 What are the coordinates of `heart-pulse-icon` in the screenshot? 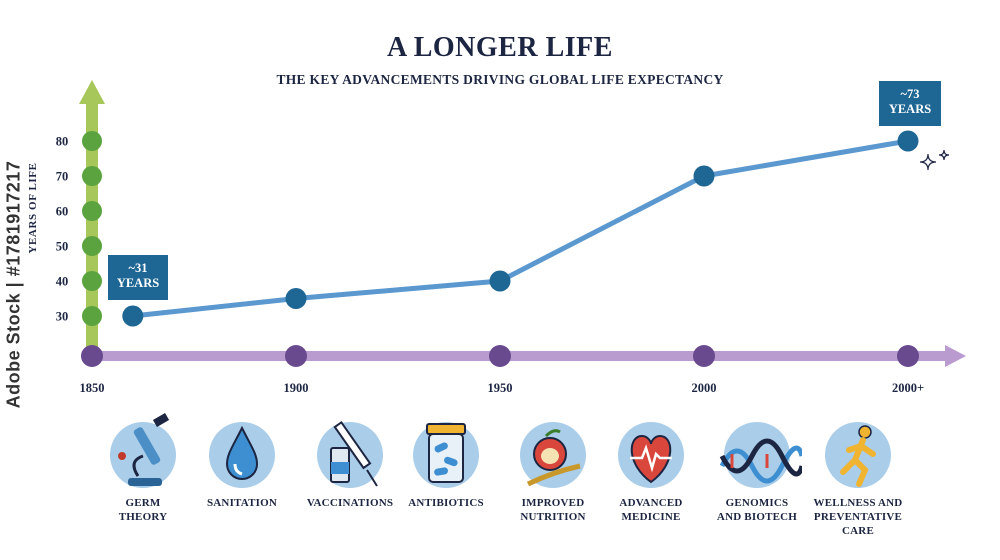 It's located at (651, 455).